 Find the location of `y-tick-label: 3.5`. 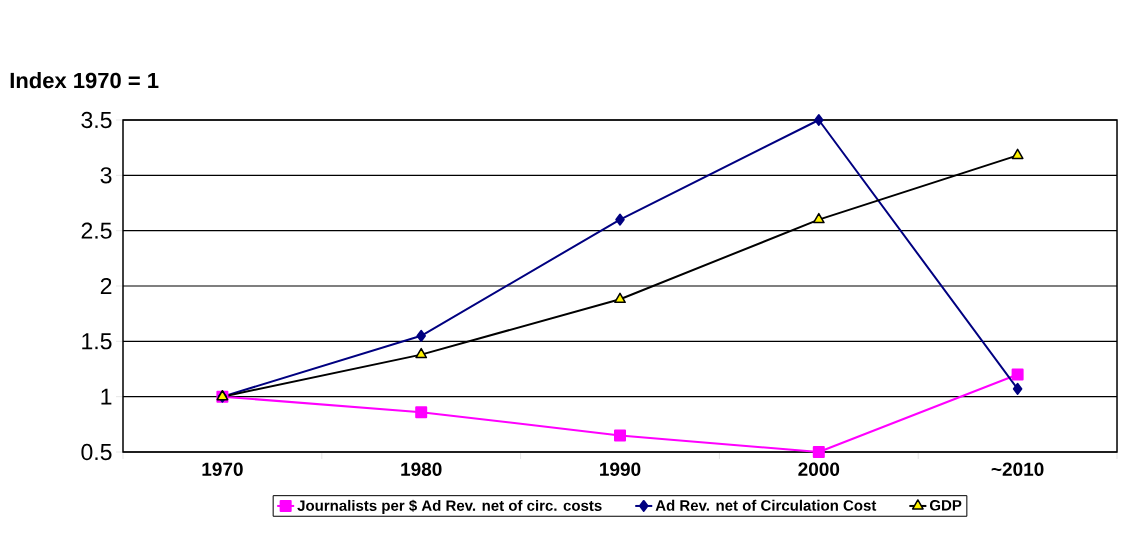

y-tick-label: 3.5 is located at coordinates (96, 120).